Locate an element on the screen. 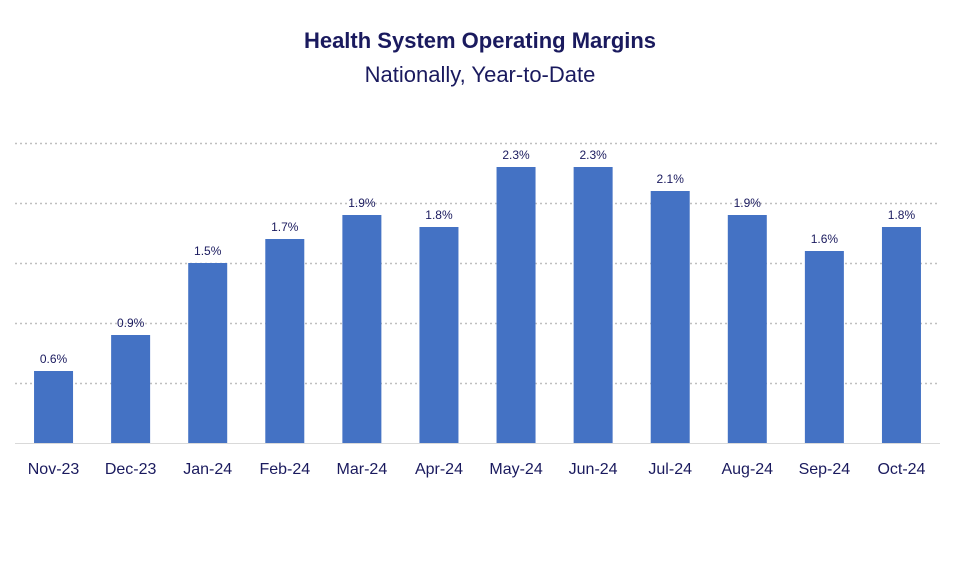 The image size is (960, 576). data-label-dec-23: 0.9% is located at coordinates (131, 323).